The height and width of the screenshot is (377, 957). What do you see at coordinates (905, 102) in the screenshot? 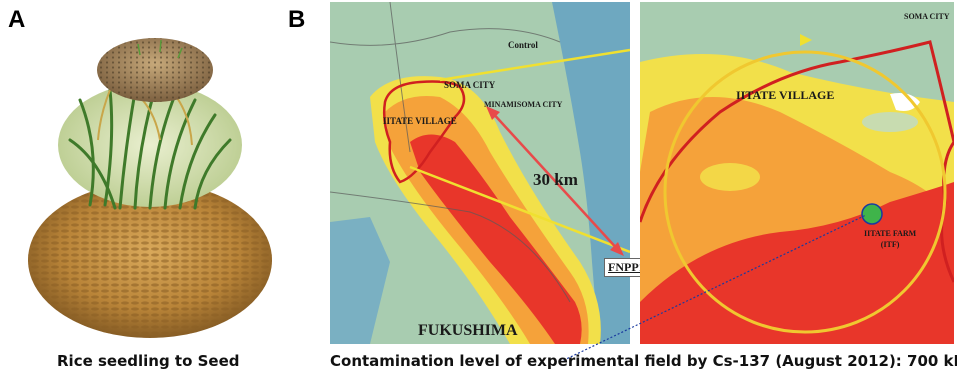
I see `lake` at bounding box center [905, 102].